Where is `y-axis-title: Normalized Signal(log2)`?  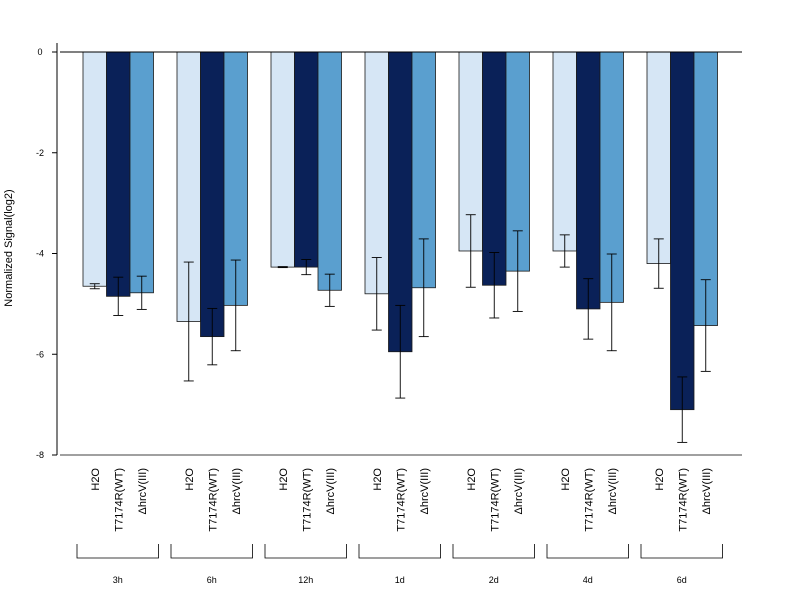 y-axis-title: Normalized Signal(log2) is located at coordinates (9, 247).